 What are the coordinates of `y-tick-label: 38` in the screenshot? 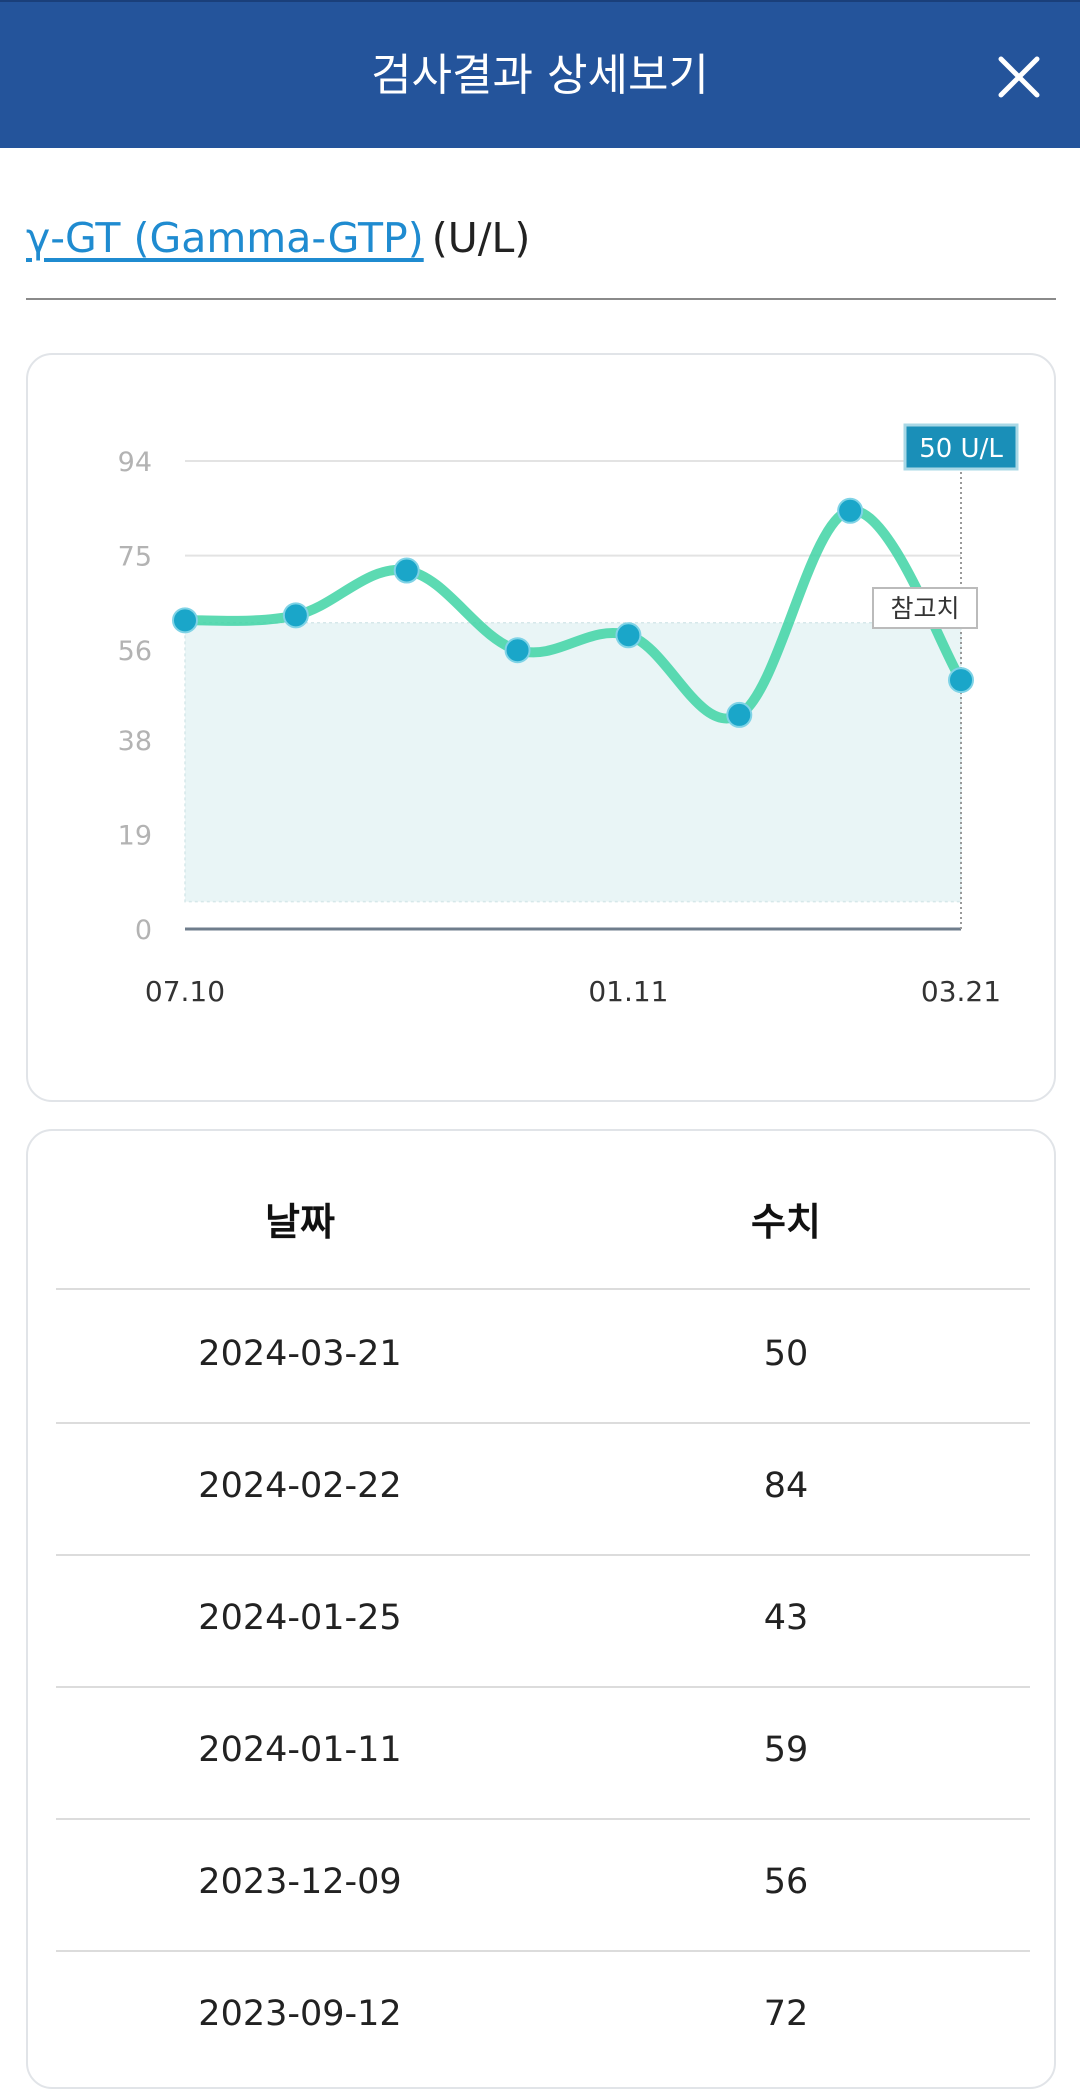 It's located at (135, 741).